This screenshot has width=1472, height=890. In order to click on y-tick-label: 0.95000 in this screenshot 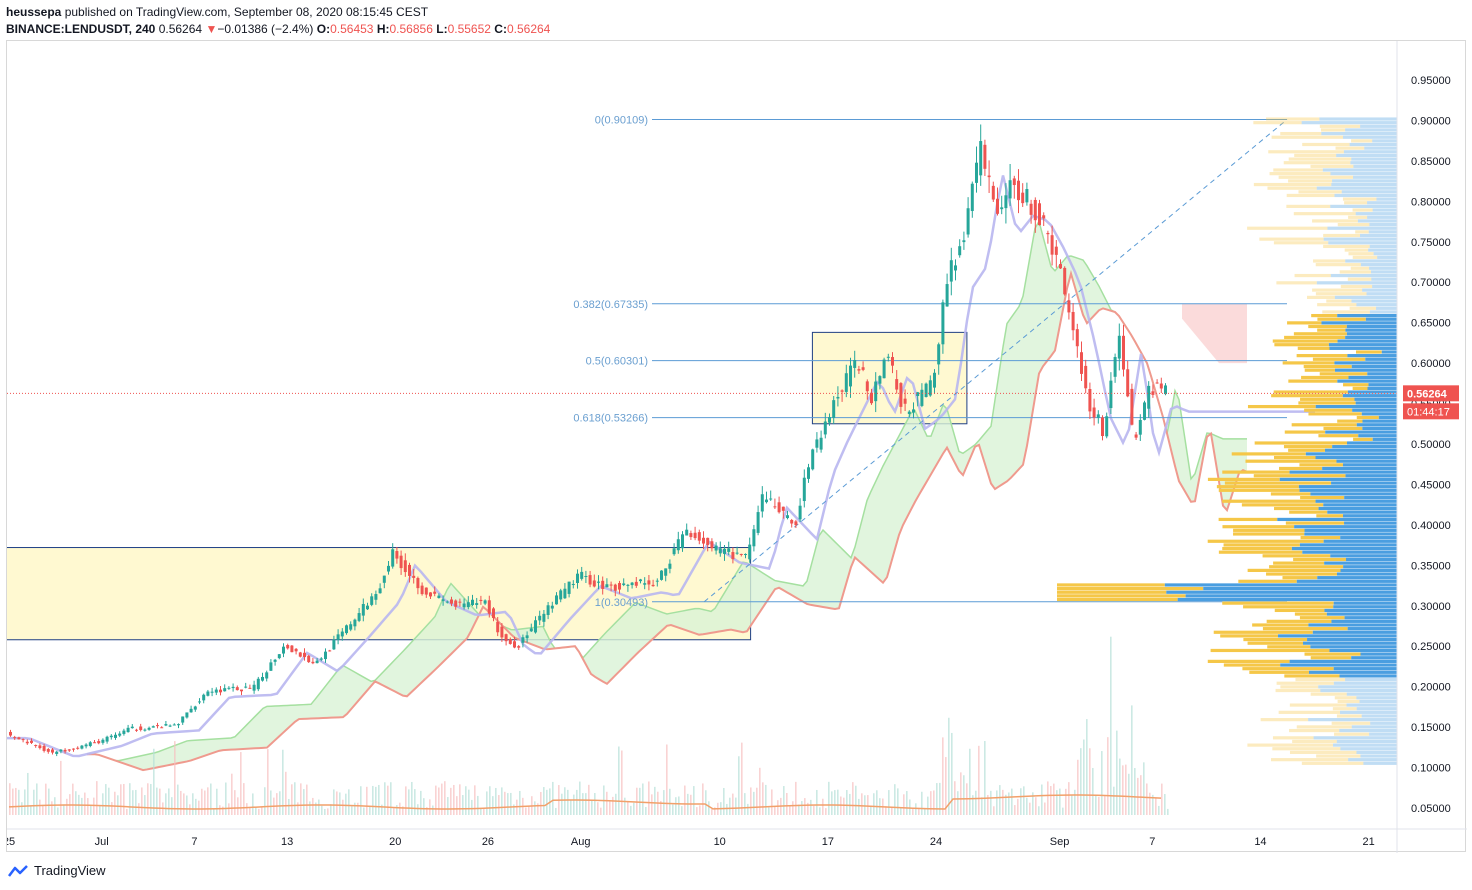, I will do `click(1431, 81)`.